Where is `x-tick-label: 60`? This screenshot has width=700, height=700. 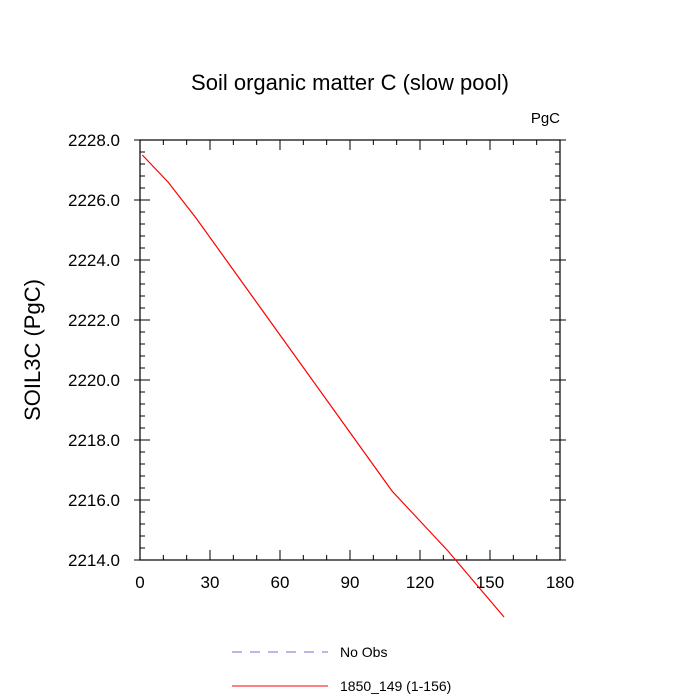
x-tick-label: 60 is located at coordinates (280, 582).